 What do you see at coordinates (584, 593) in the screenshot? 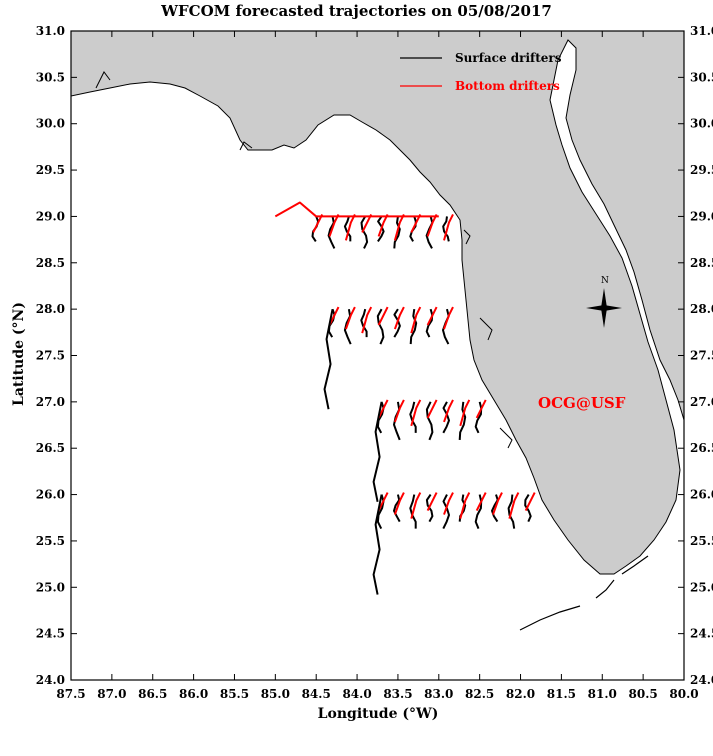
I see `keys-islands` at bounding box center [584, 593].